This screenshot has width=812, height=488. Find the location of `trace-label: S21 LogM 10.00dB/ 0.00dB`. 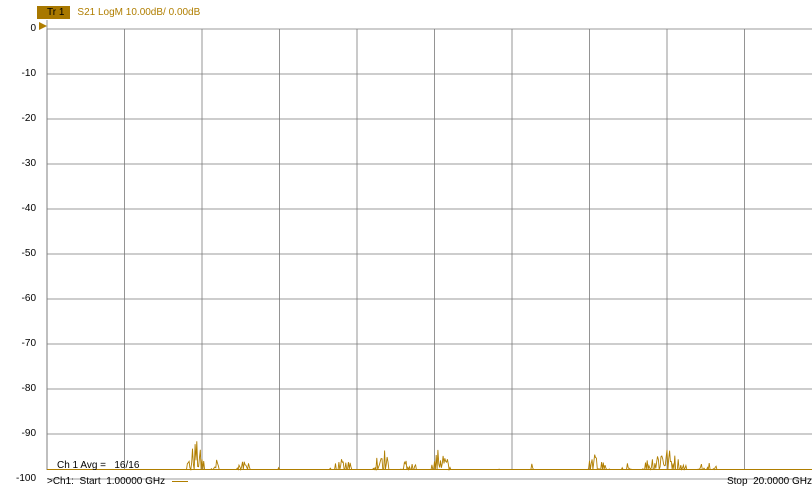

trace-label: S21 LogM 10.00dB/ 0.00dB is located at coordinates (139, 12).